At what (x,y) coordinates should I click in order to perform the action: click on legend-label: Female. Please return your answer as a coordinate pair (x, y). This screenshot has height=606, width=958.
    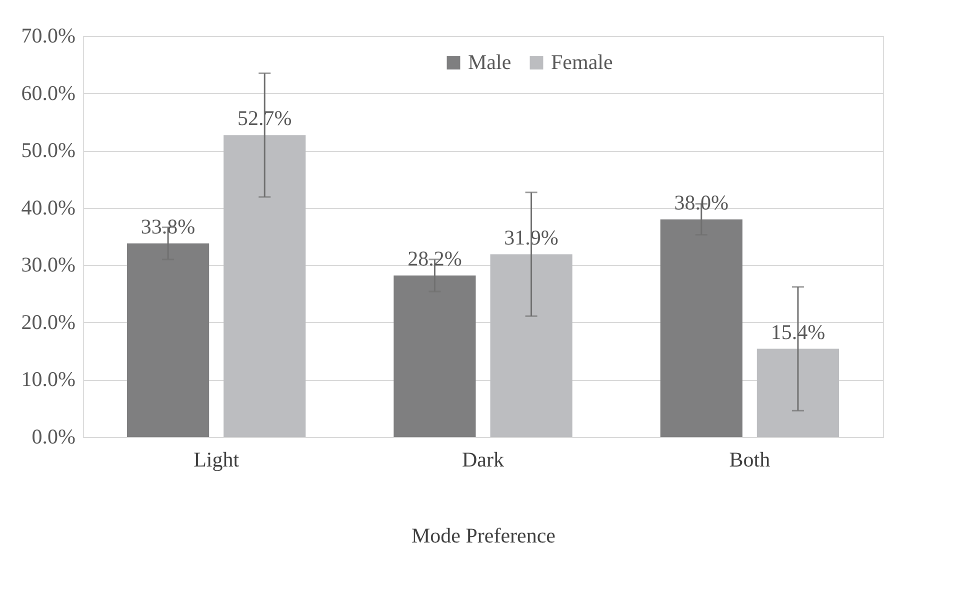
    Looking at the image, I should click on (582, 62).